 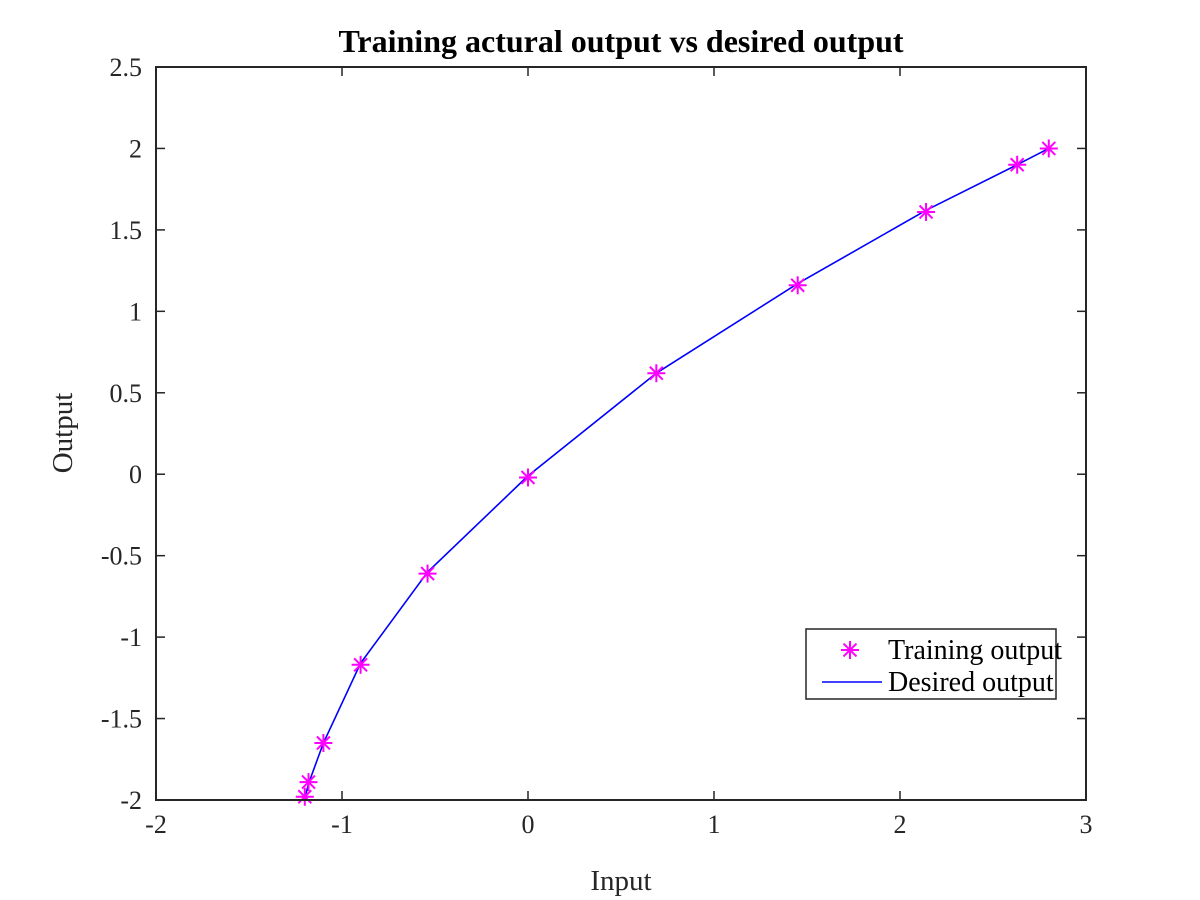 I want to click on y-tick-label: -1.5, so click(x=121, y=719).